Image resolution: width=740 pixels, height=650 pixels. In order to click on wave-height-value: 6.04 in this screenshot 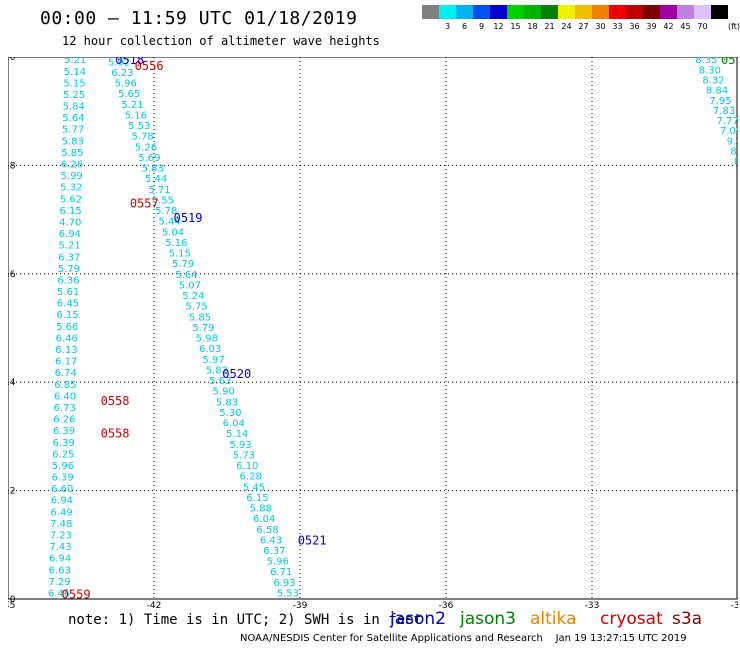, I will do `click(264, 519)`.